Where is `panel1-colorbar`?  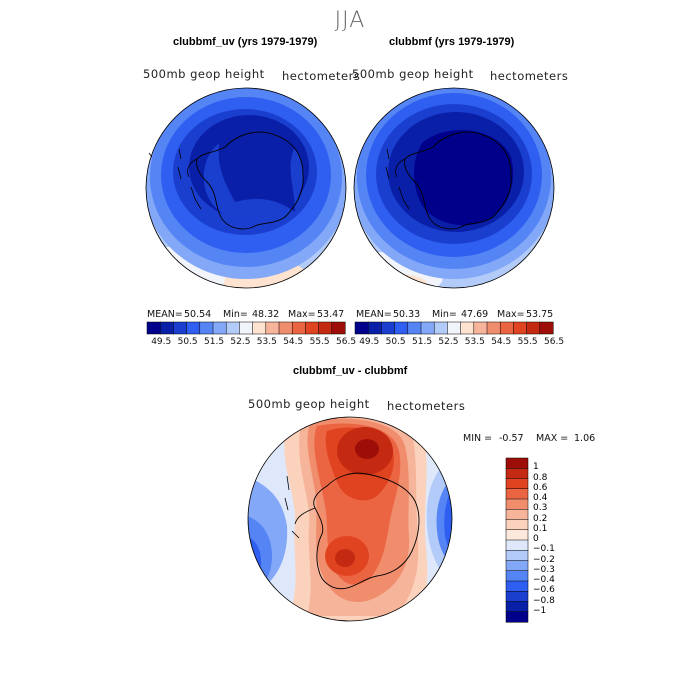 panel1-colorbar is located at coordinates (246, 328).